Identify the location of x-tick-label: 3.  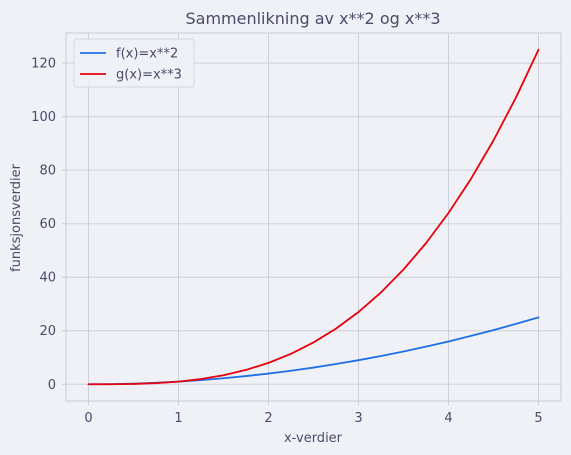
(358, 418).